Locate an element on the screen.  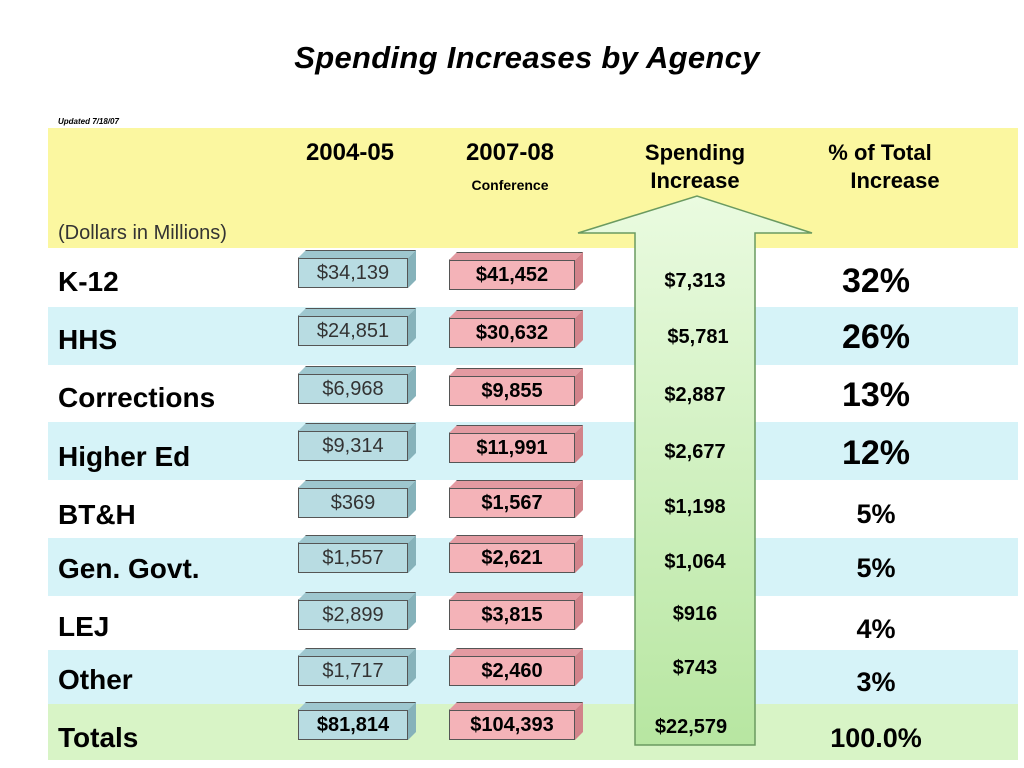
value-2004-box: $24,851 is located at coordinates (357, 327).